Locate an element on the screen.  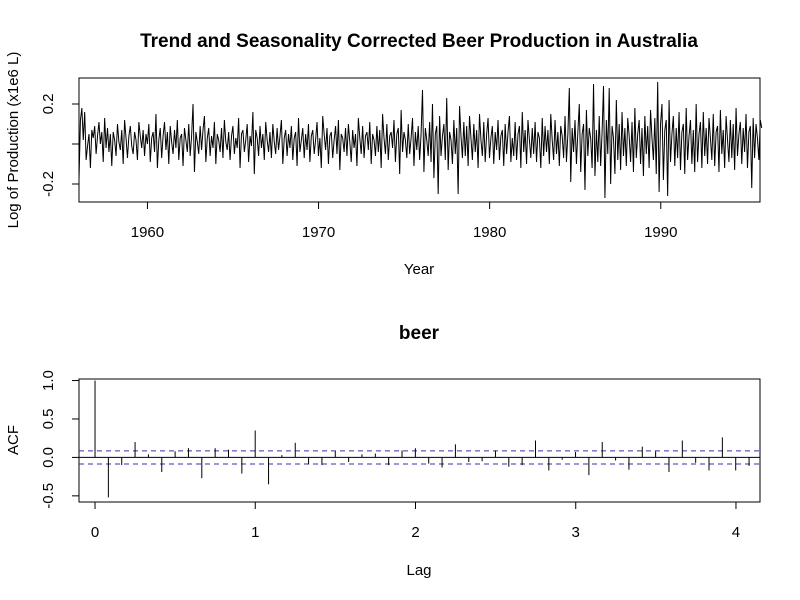
acf-x-axis: 0 1 2 3 4 is located at coordinates (415, 521).